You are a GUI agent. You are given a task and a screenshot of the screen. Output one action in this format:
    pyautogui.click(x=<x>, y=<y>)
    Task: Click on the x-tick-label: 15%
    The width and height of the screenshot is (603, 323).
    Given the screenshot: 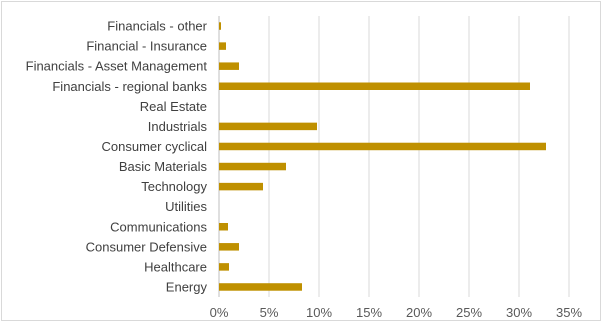 What is the action you would take?
    pyautogui.click(x=369, y=312)
    